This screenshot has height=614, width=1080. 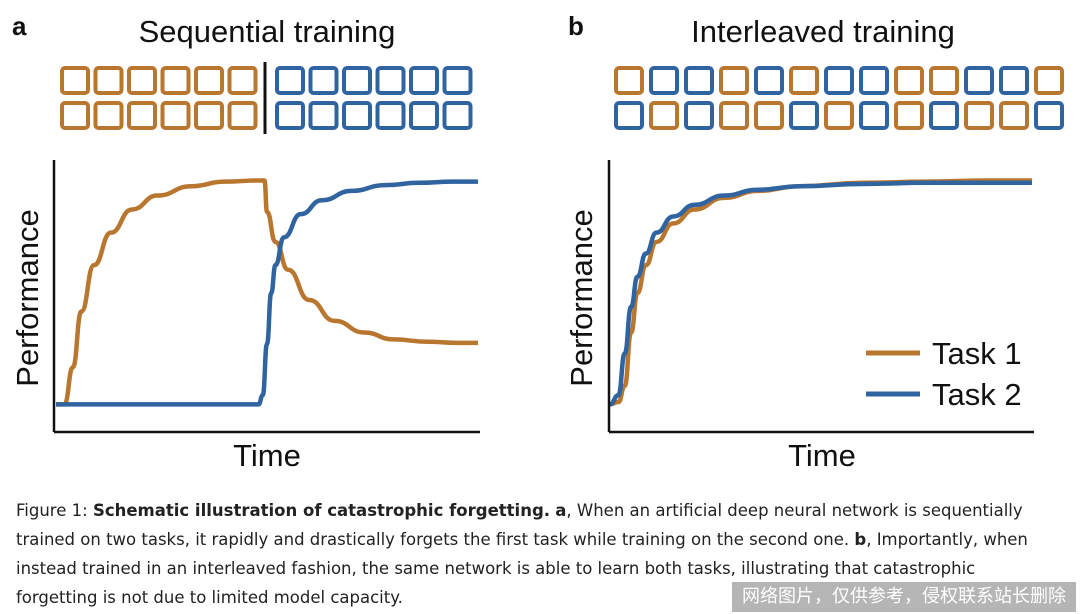 I want to click on panel-a-letter: a, so click(x=19, y=26).